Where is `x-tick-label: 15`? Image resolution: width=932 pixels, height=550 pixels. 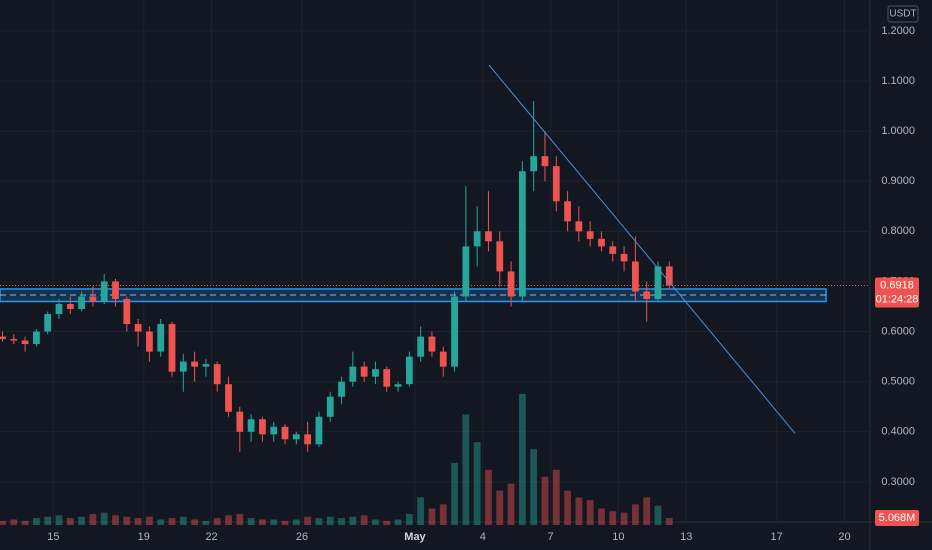
x-tick-label: 15 is located at coordinates (53, 537).